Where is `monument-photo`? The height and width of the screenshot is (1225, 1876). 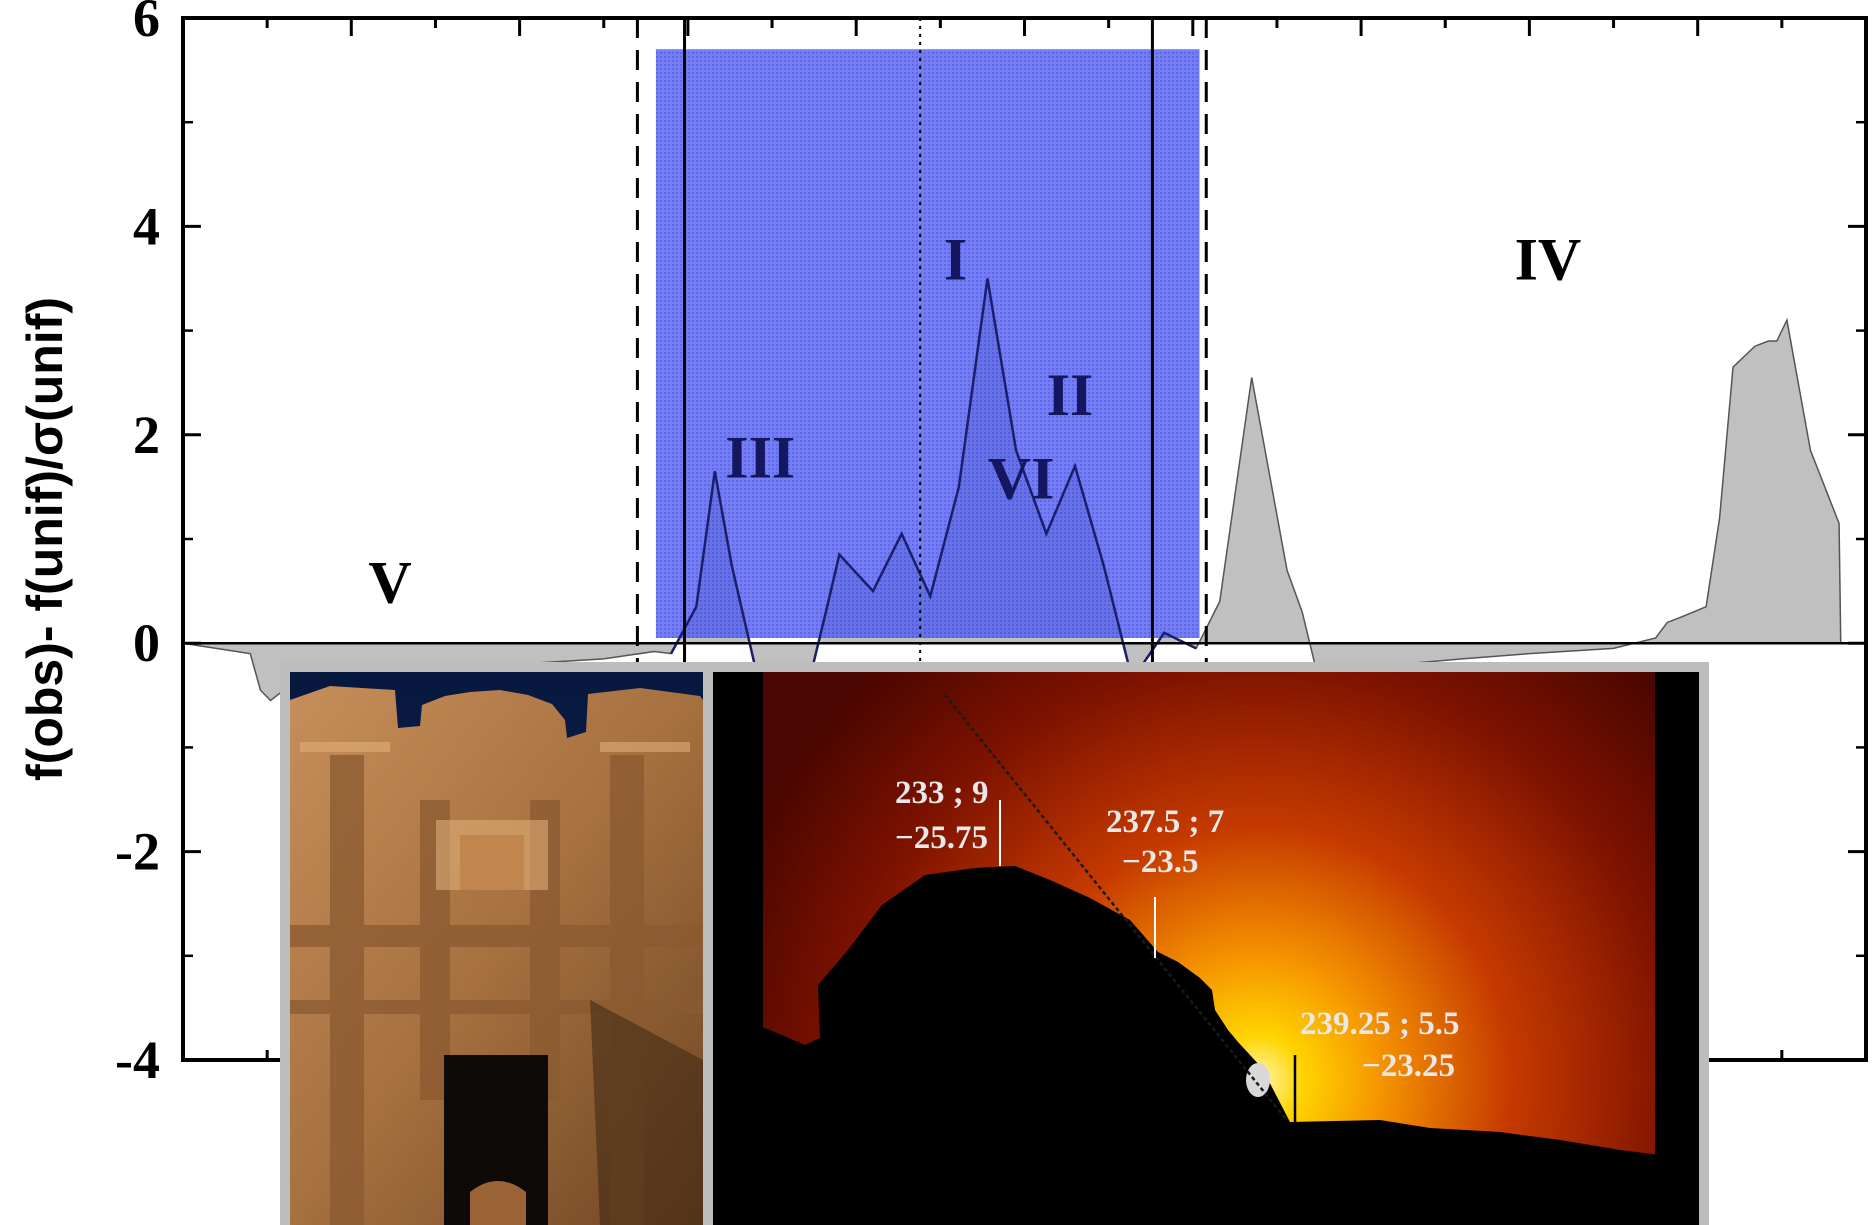 monument-photo is located at coordinates (496, 948).